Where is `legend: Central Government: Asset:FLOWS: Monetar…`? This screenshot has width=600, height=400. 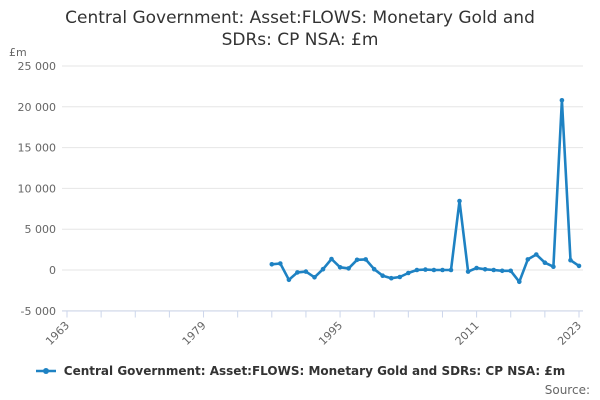
legend: Central Government: Asset:FLOWS: Monetar… is located at coordinates (300, 371).